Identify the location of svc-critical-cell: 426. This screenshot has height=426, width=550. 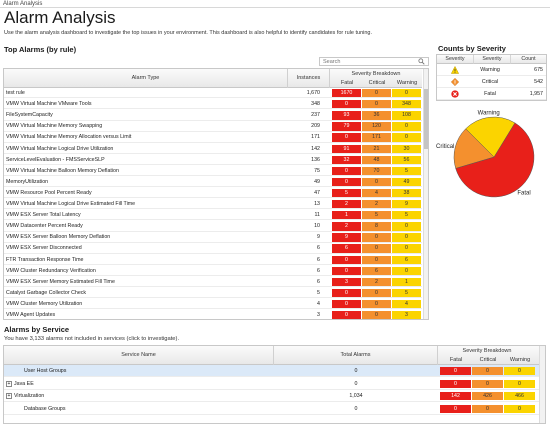
(487, 396).